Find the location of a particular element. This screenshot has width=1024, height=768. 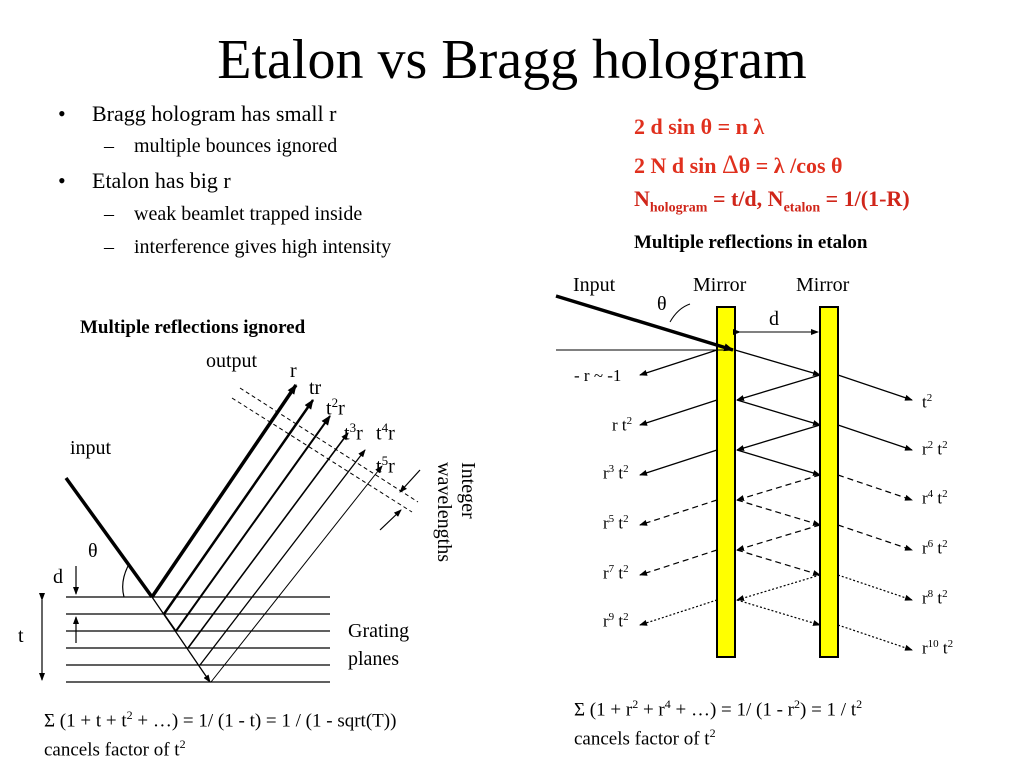

output-beam-t4r is located at coordinates (282, 557).